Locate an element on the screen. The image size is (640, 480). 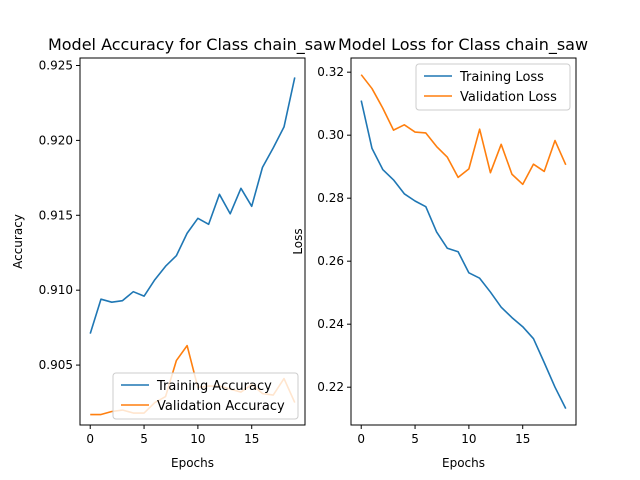
accuracy-y-tick-label: 0.905 is located at coordinates (56, 365).